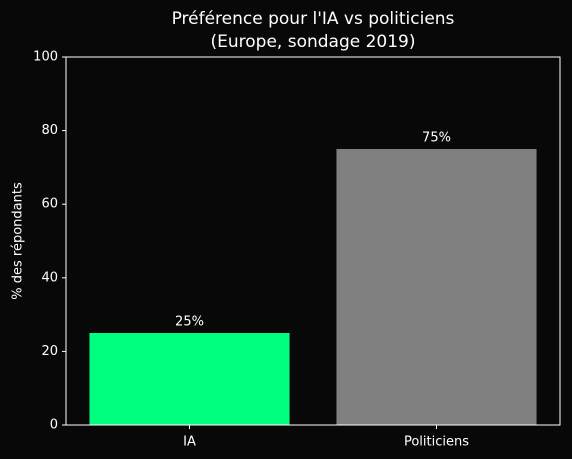 The image size is (572, 459). What do you see at coordinates (189, 322) in the screenshot?
I see `value-label: 25%` at bounding box center [189, 322].